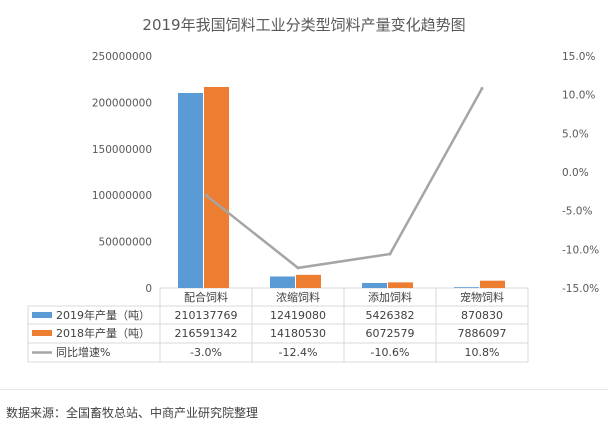 Image resolution: width=608 pixels, height=428 pixels. Describe the element at coordinates (482, 333) in the screenshot. I see `data-label: 7886097` at that location.